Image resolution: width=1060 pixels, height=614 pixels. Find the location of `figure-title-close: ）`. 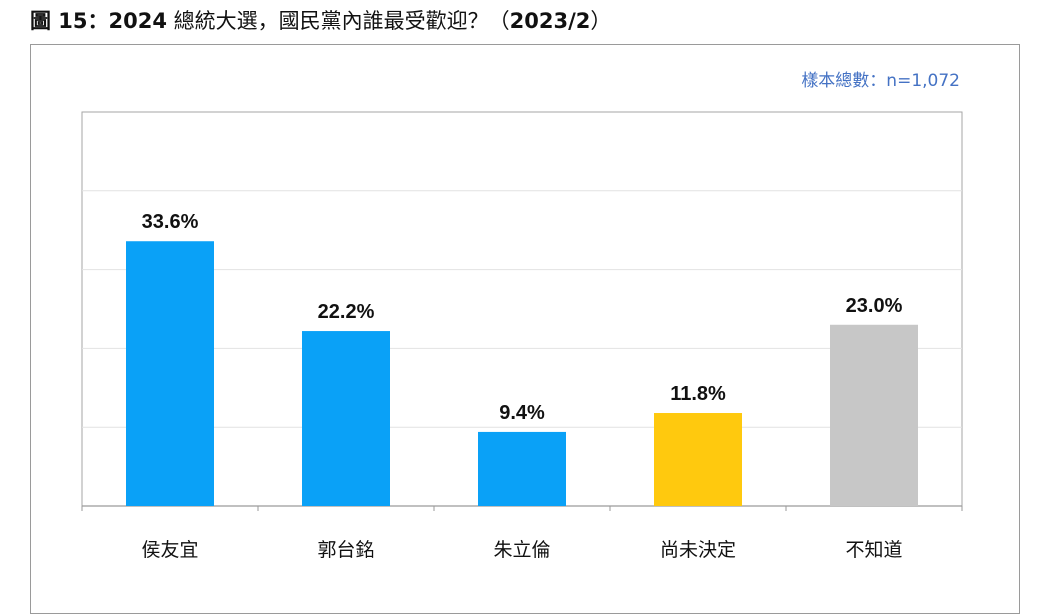

figure-title-close: ） is located at coordinates (601, 21).